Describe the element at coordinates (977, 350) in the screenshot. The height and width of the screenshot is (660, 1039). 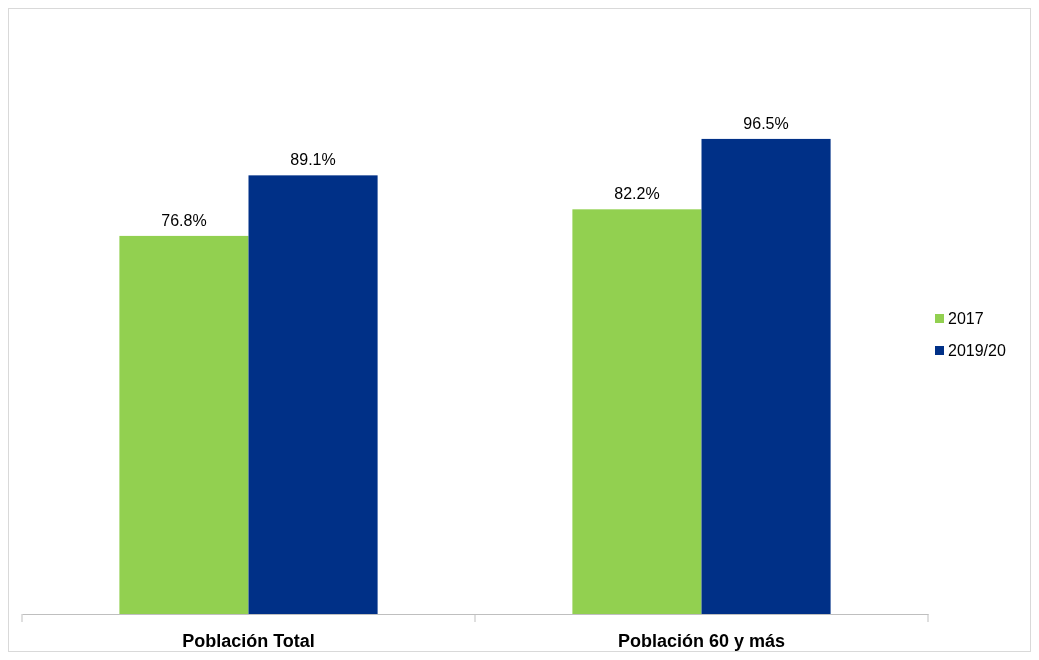
I see `legend-label: 2019/20` at that location.